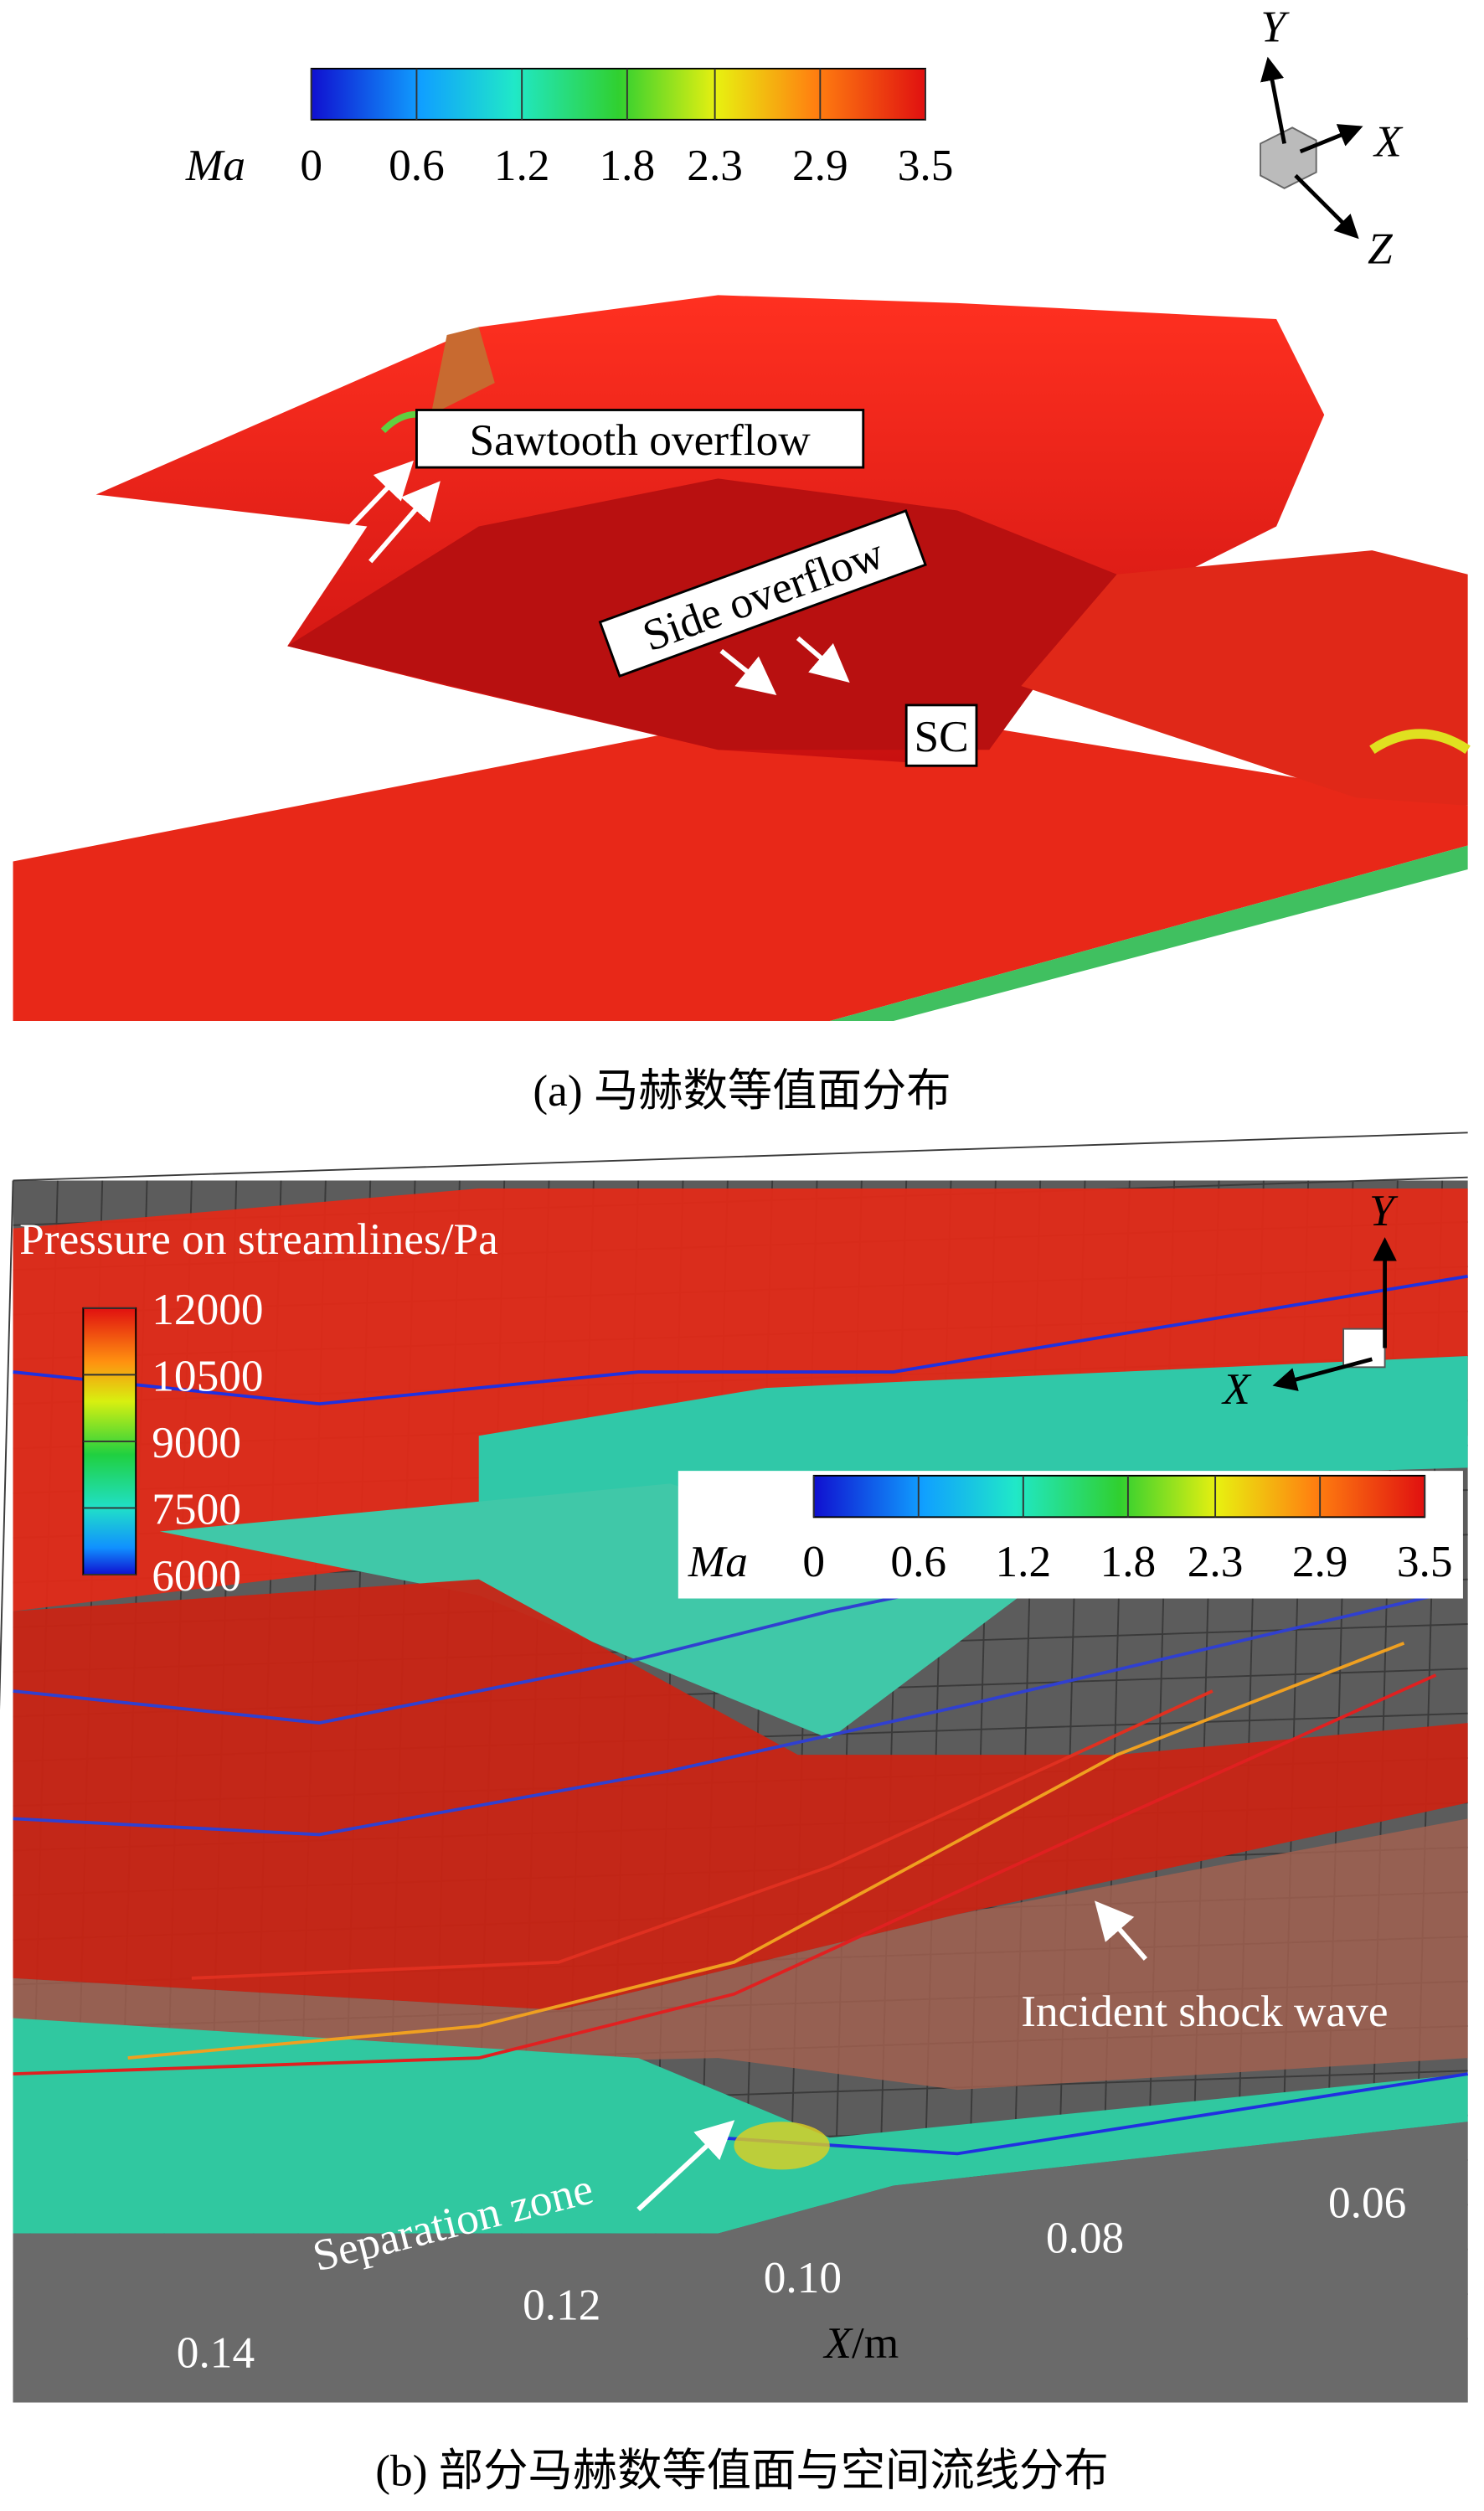  I want to click on colorbar-tick-label: 6000, so click(196, 1575).